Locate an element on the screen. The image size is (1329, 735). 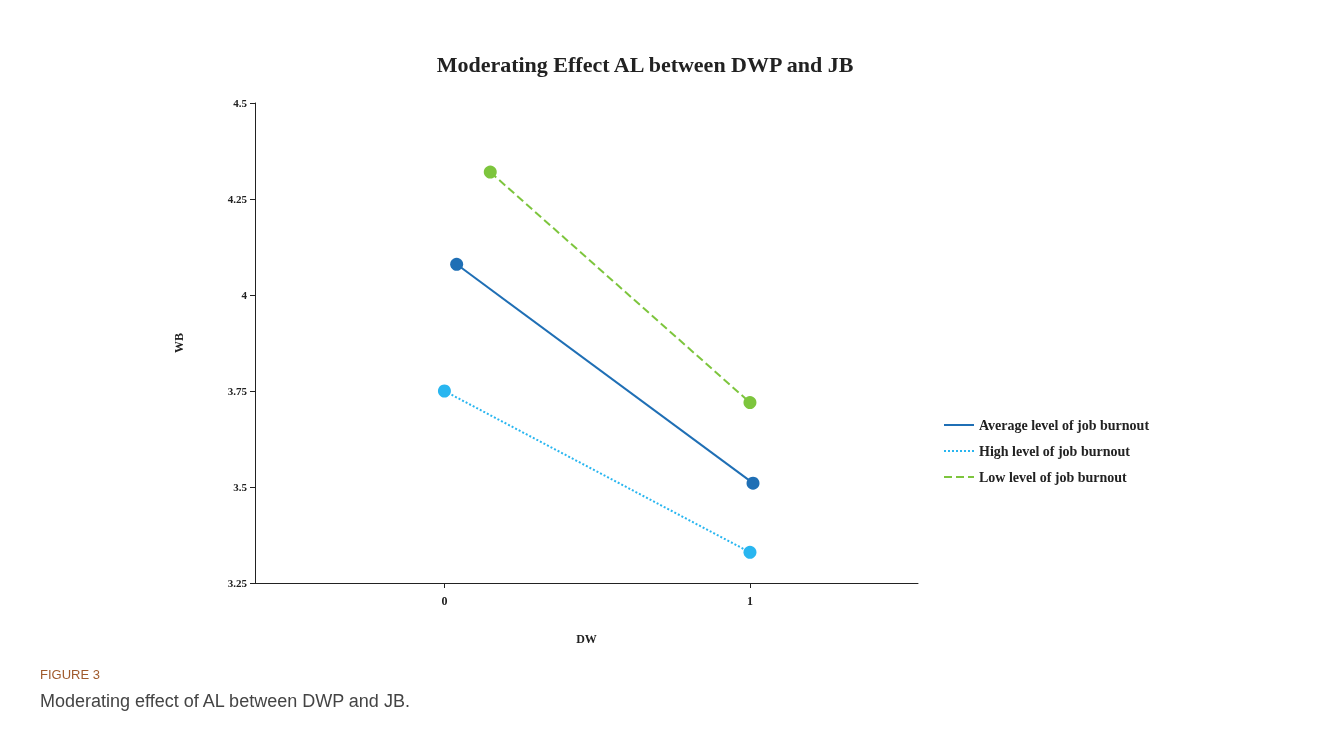
x-axis-title: DW is located at coordinates (586, 639).